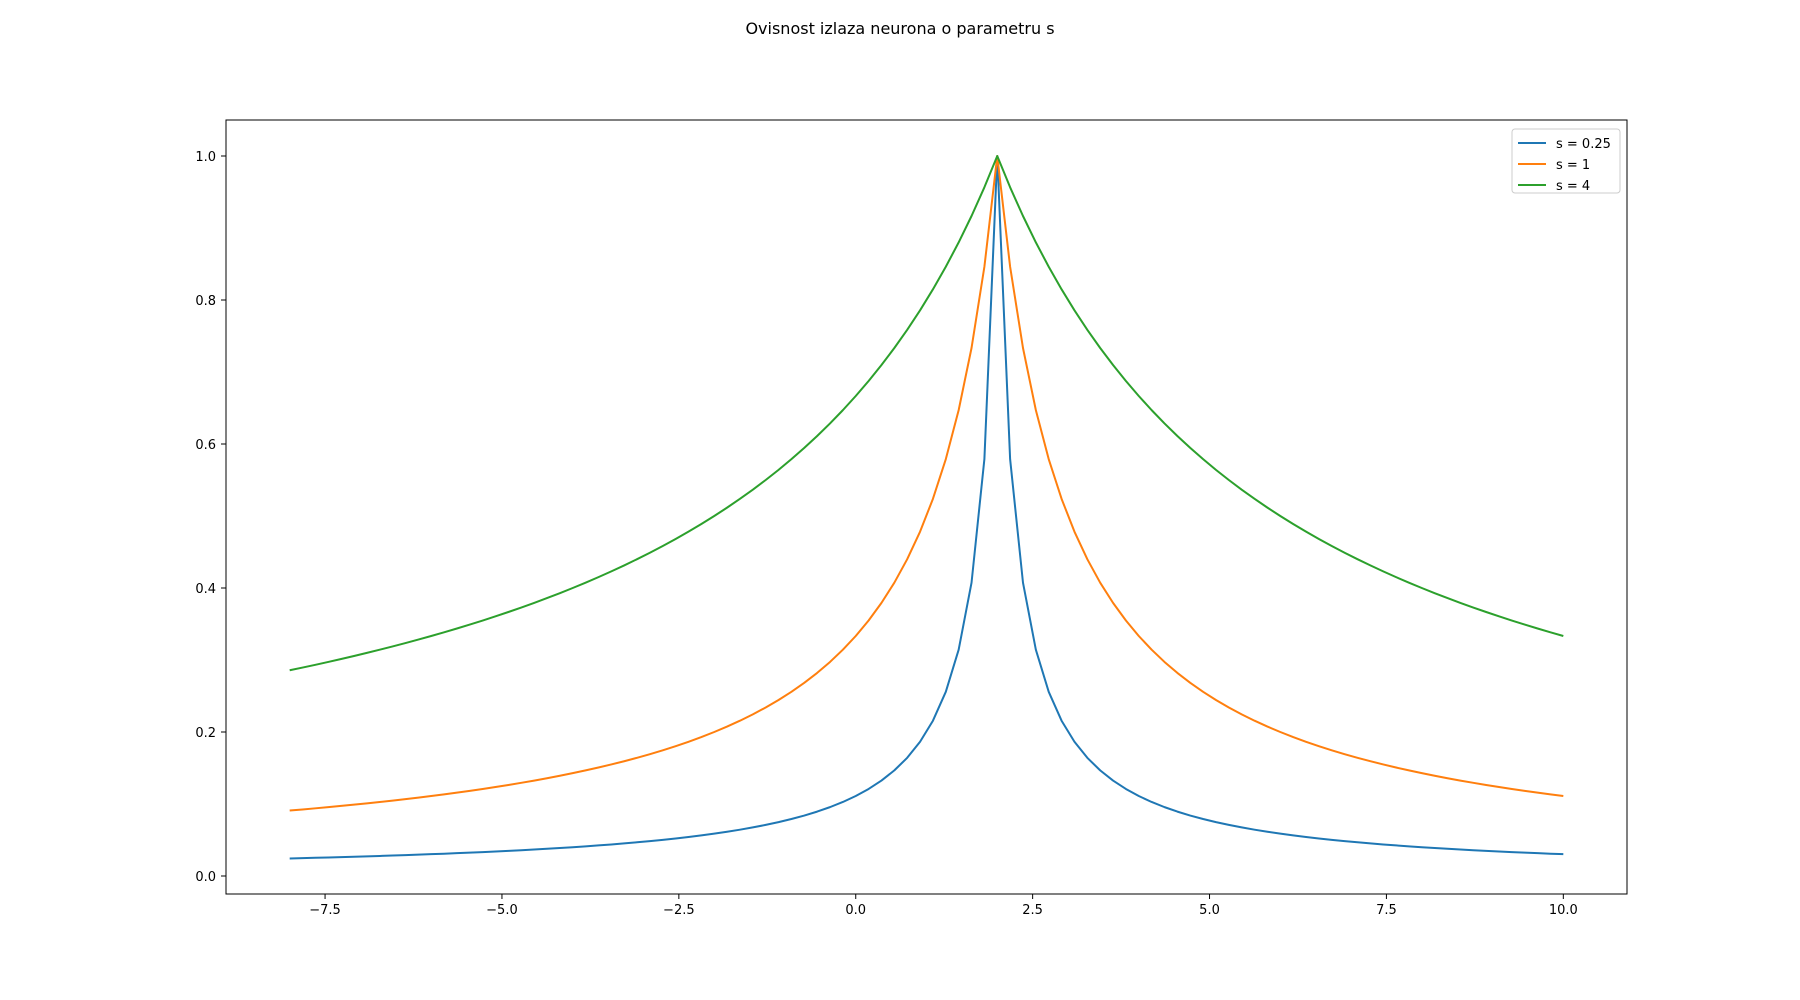  What do you see at coordinates (205, 733) in the screenshot?
I see `y-tick-label: 0.2` at bounding box center [205, 733].